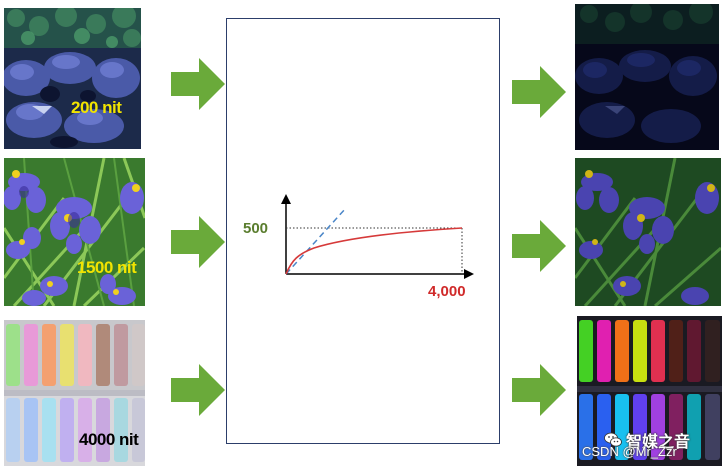 This screenshot has width=728, height=474. Describe the element at coordinates (629, 451) in the screenshot. I see `csdn-watermark: CSDN @Mr_Zzr` at that location.